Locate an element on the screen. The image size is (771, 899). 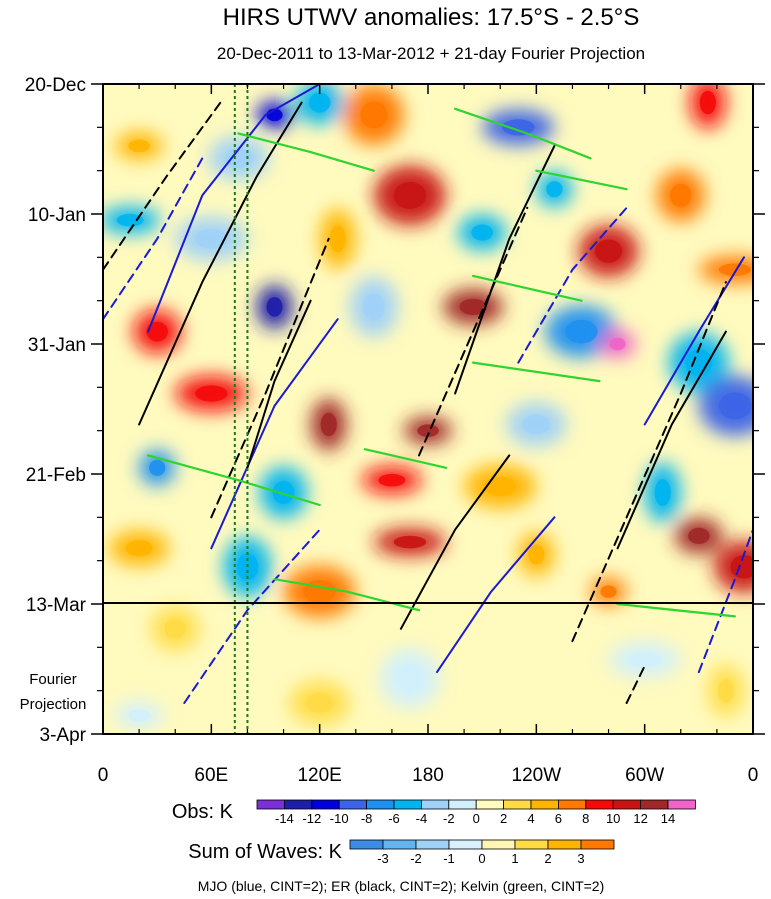
waves-colorbar: -3 -2 -1 0 1 2 3 is located at coordinates (482, 852).